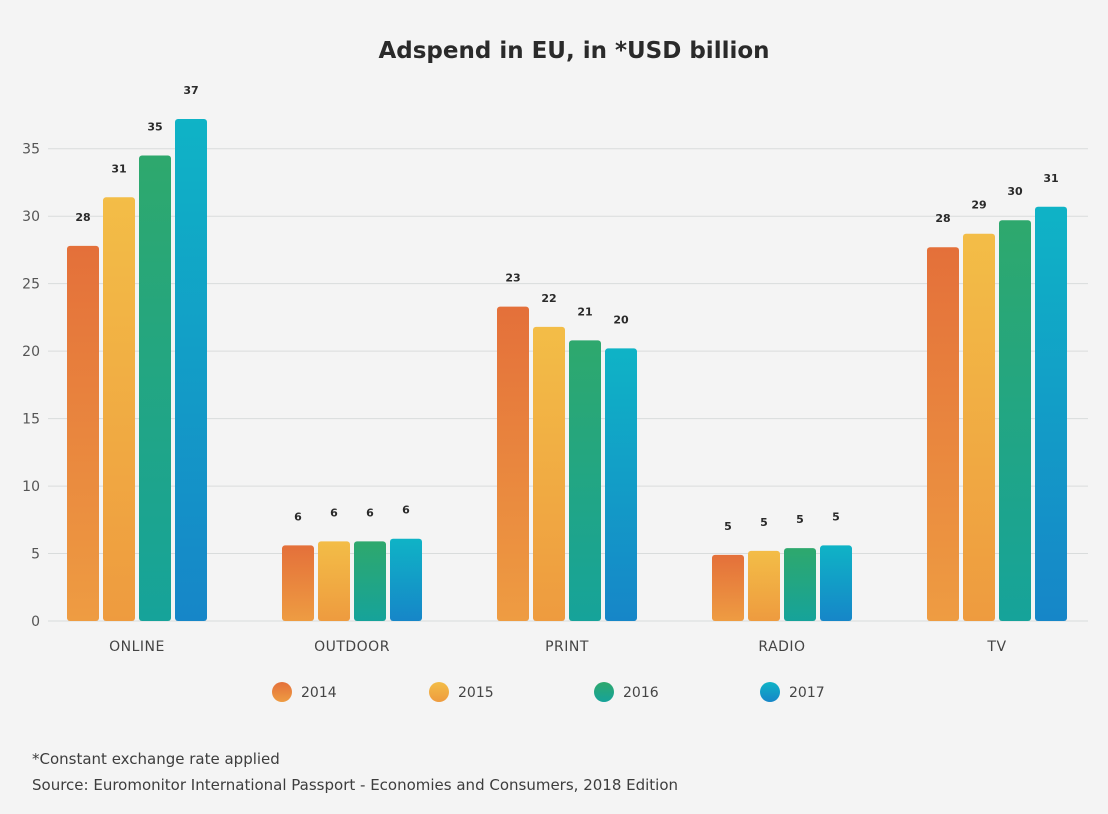 This screenshot has width=1108, height=814. Describe the element at coordinates (319, 693) in the screenshot. I see `legend-label: 2014` at that location.